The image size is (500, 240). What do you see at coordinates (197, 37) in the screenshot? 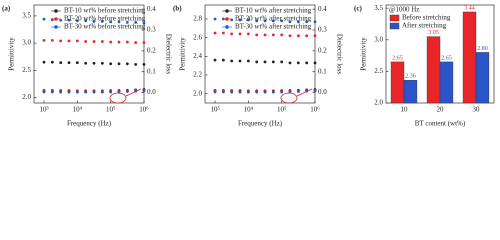
I see `y-tick-label: 2.6` at bounding box center [197, 37].